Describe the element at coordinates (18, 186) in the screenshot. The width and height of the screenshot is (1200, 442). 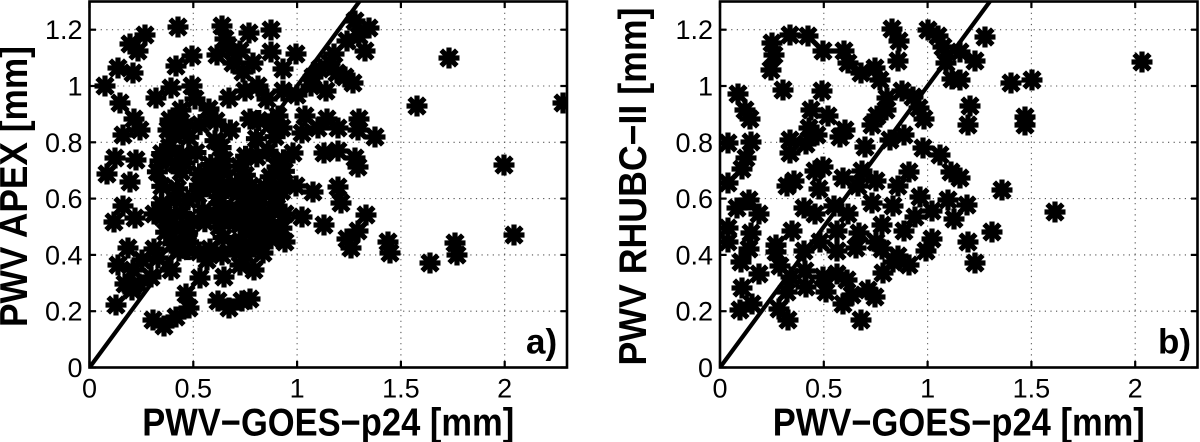
I see `svg-text: PWV APEX [mm]` at that location.